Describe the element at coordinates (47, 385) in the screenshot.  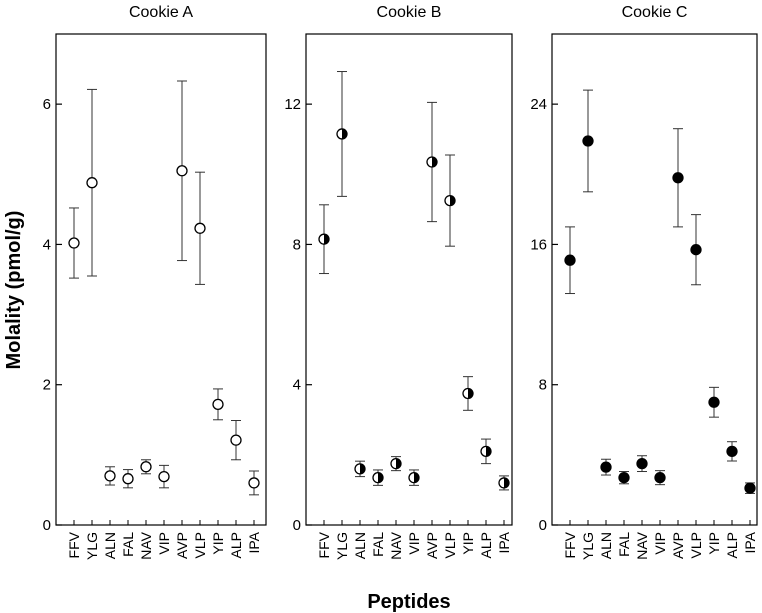
I see `y-tick-label: 2` at that location.